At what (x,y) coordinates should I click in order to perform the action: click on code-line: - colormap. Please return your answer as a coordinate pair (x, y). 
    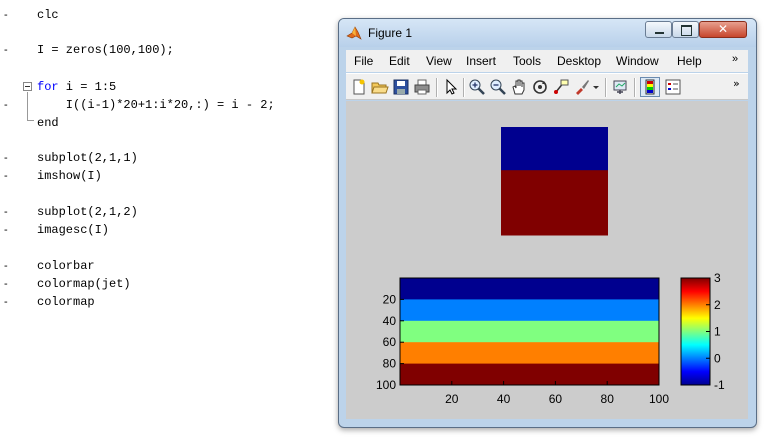
    Looking at the image, I should click on (389, 302).